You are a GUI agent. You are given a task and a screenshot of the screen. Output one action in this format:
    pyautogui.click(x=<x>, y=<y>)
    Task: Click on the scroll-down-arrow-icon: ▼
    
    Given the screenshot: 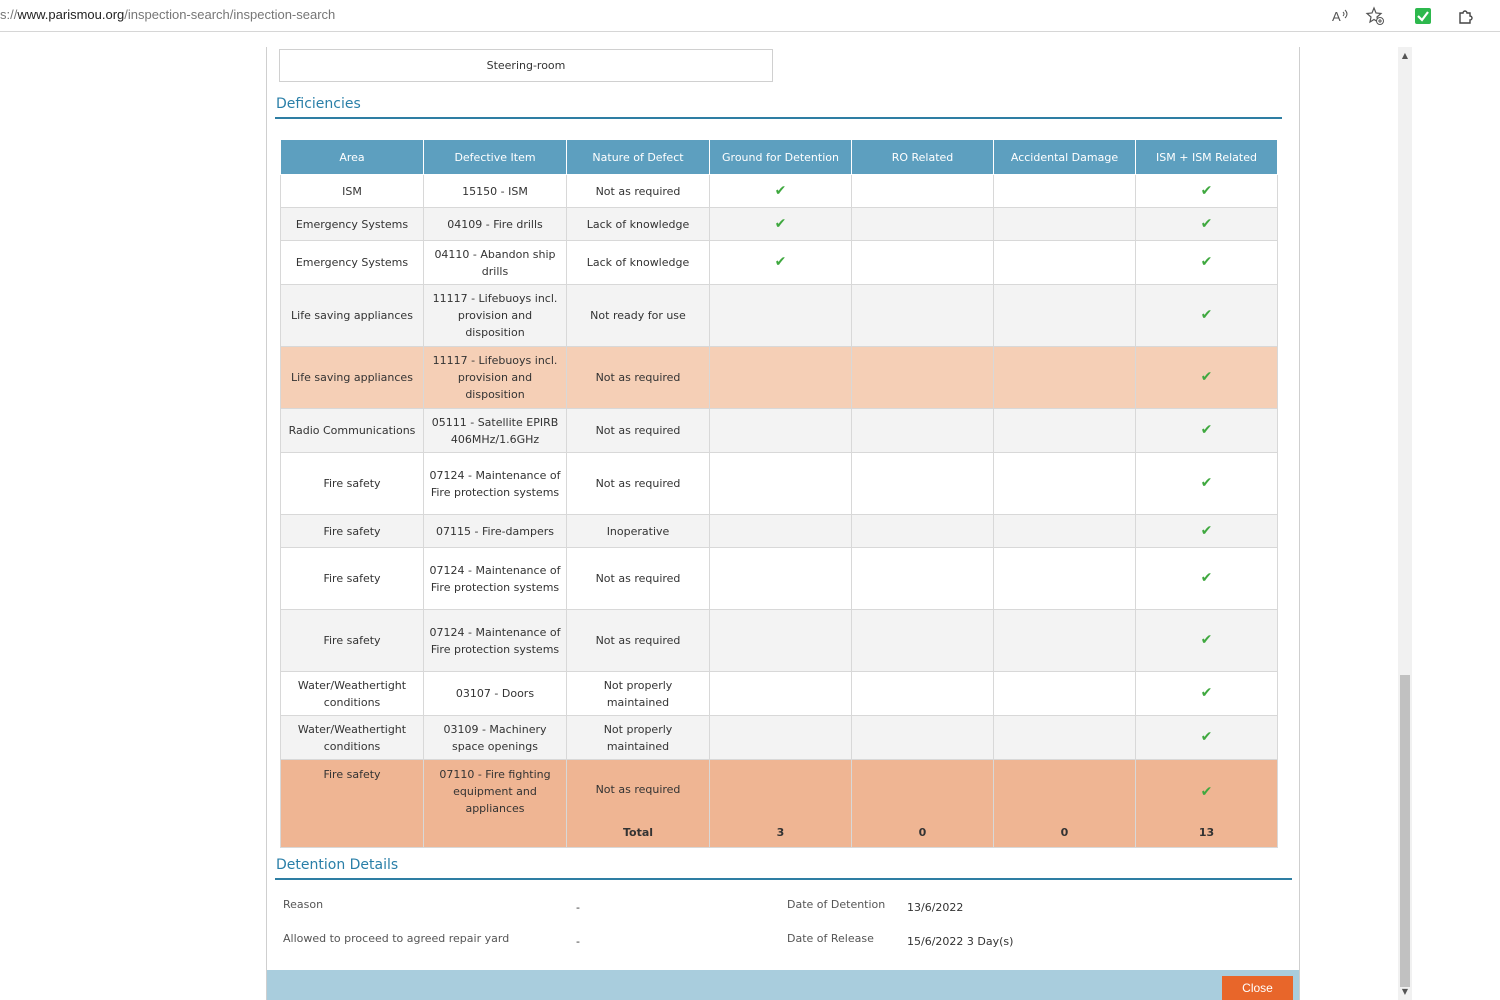 What is the action you would take?
    pyautogui.click(x=1405, y=991)
    